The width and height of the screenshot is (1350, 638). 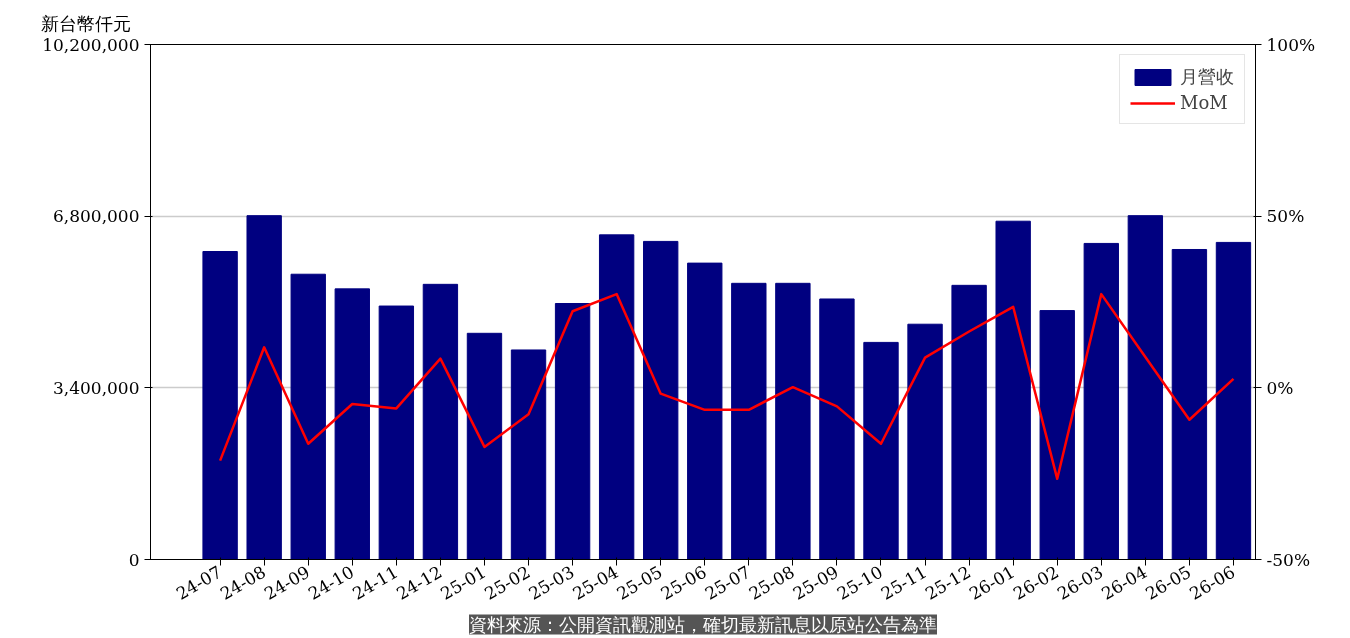 I want to click on y-tick-label: 0, so click(x=134, y=559).